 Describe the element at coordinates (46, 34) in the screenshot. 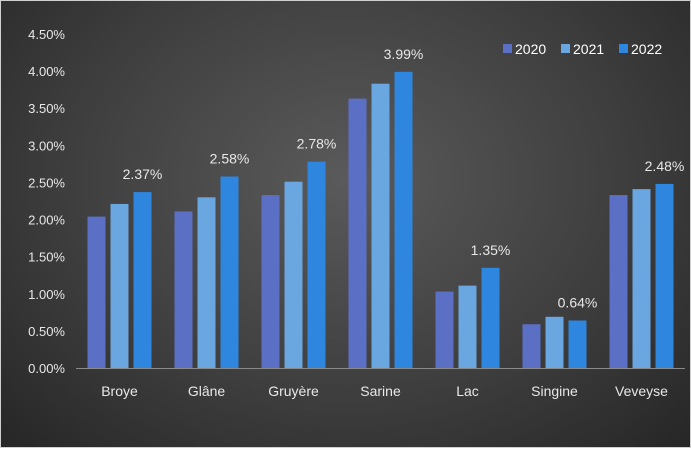

I see `y-tick-label: 4.50%` at that location.